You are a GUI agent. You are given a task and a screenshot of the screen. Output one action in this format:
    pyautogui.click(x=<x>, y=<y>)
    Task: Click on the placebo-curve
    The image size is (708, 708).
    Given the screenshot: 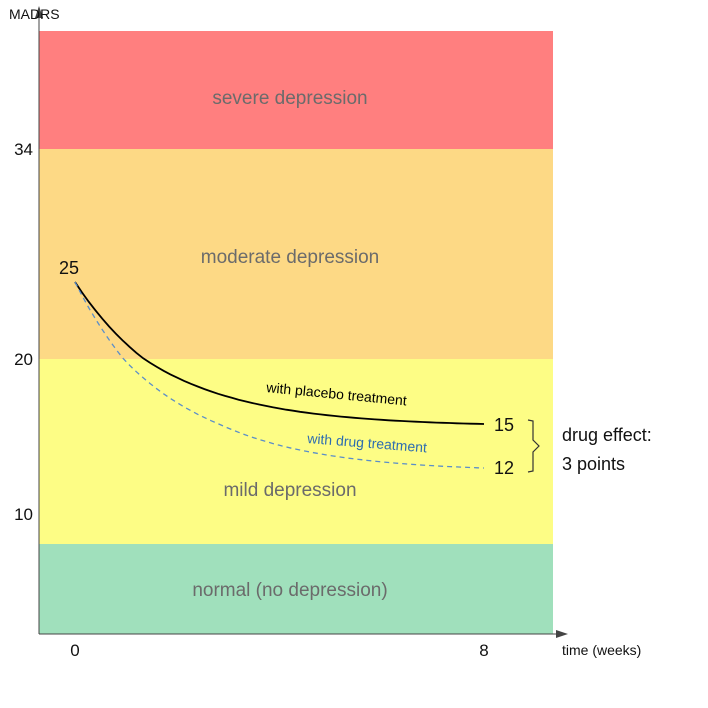 What is the action you would take?
    pyautogui.click(x=279, y=353)
    